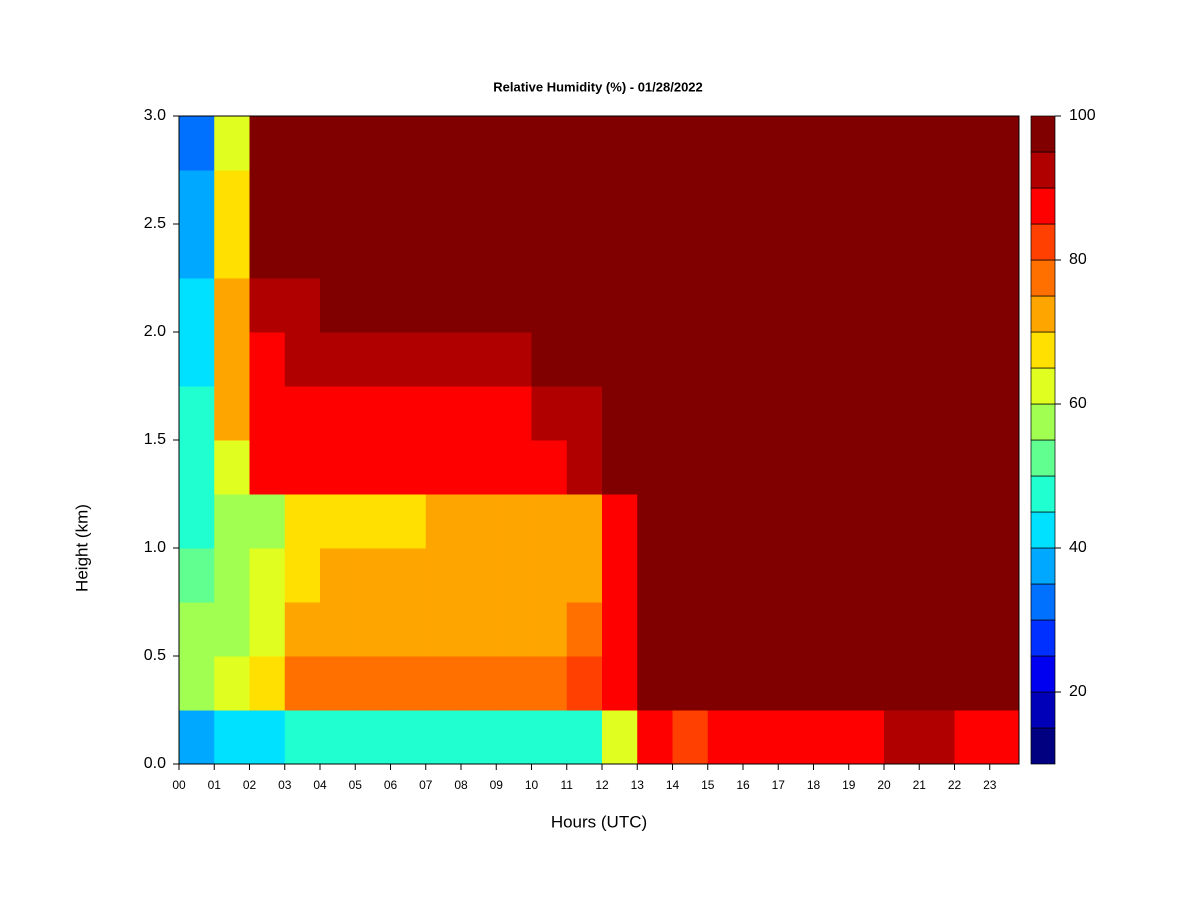 This screenshot has width=1200, height=900. What do you see at coordinates (1078, 691) in the screenshot?
I see `colorbar-tick-label: 20` at bounding box center [1078, 691].